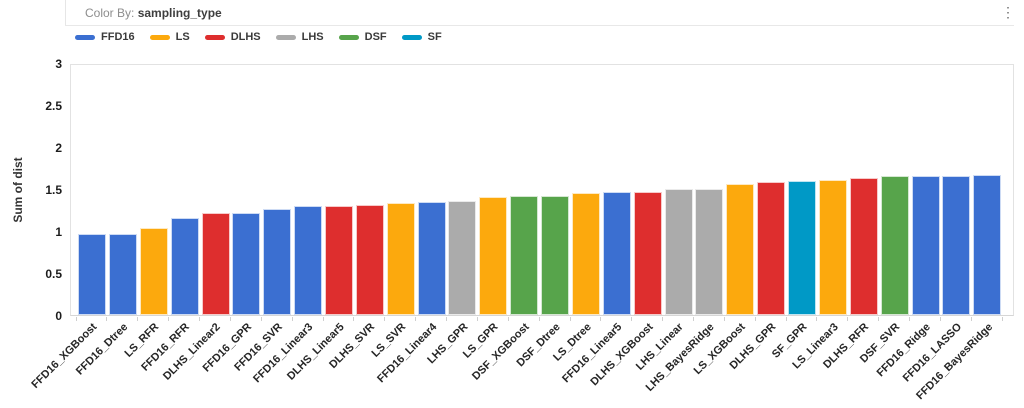 The image size is (1024, 408). What do you see at coordinates (585, 254) in the screenshot?
I see `bar-ls_dtree` at bounding box center [585, 254].